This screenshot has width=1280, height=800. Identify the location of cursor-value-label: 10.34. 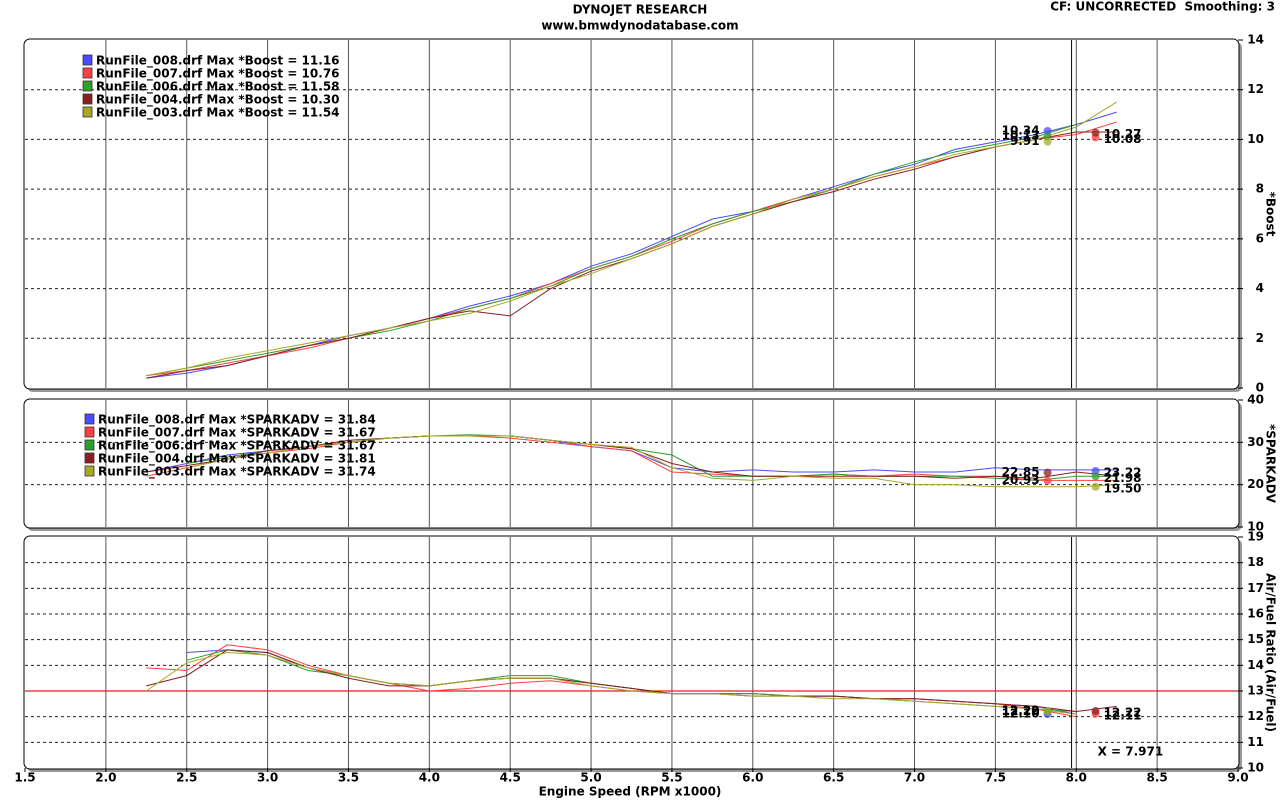
(1021, 130).